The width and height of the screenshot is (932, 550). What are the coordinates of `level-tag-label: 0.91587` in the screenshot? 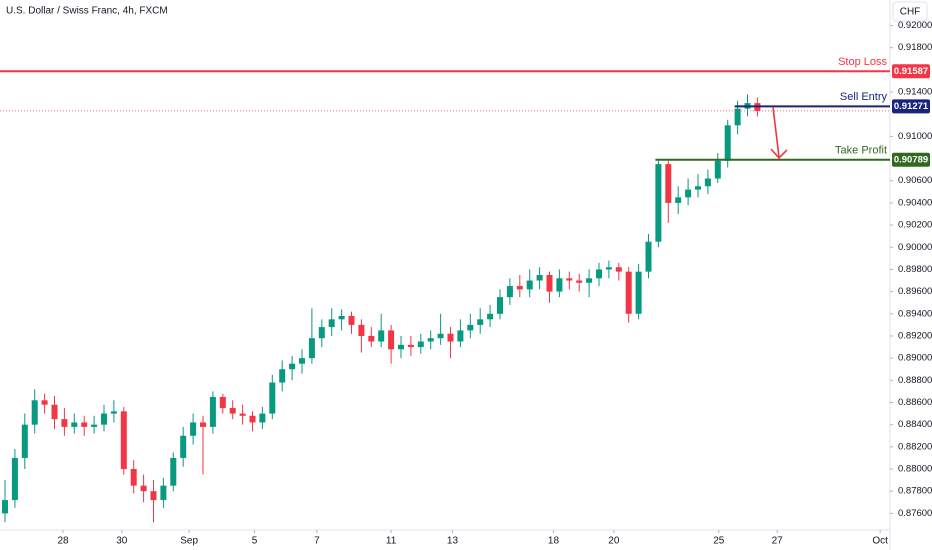 It's located at (911, 71).